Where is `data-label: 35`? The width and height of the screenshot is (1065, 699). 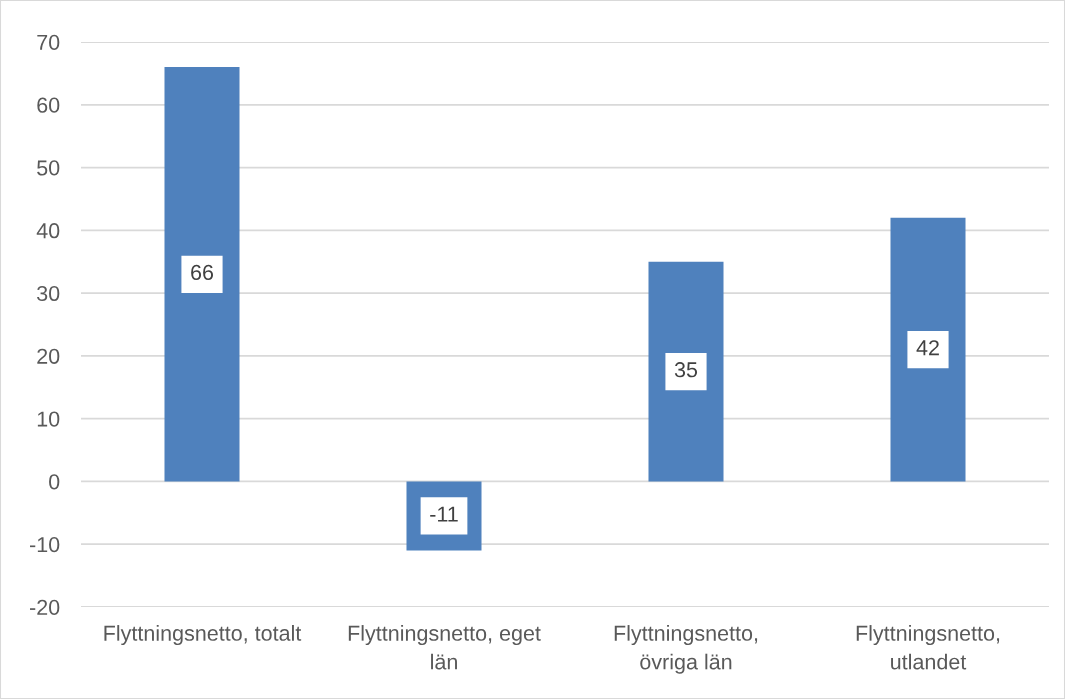 data-label: 35 is located at coordinates (686, 370).